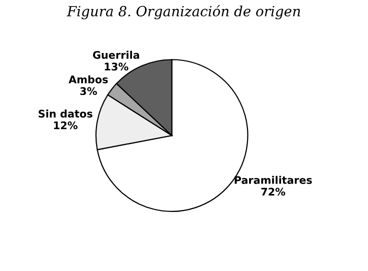 This screenshot has width=368, height=271. What do you see at coordinates (183, 12) in the screenshot?
I see `chart-title: Figura 8. Organización de origen` at bounding box center [183, 12].